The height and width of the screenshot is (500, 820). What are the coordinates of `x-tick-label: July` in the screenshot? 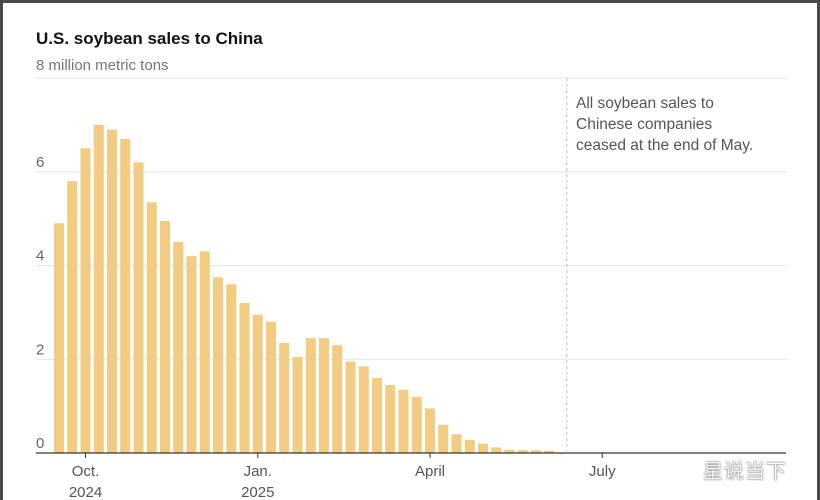 It's located at (602, 471).